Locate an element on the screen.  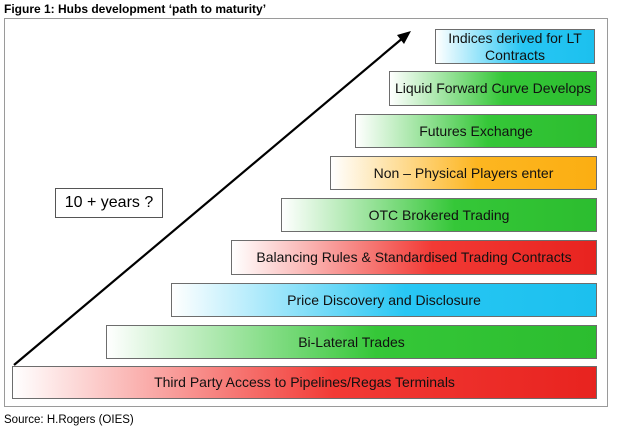
stage-bar-lt-contract-indices: Indices derived for LT Contracts is located at coordinates (515, 46).